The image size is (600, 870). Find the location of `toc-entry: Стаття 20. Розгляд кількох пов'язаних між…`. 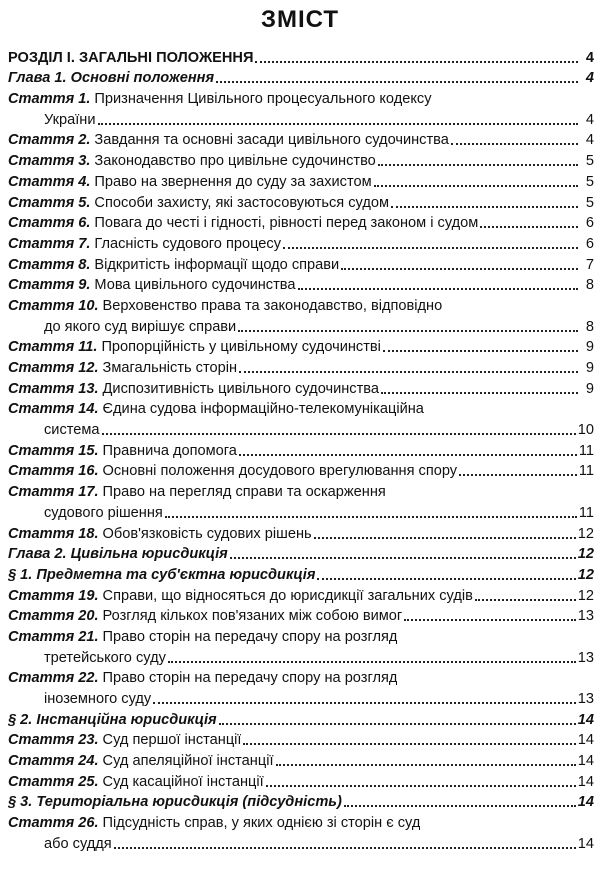

toc-entry: Стаття 20. Розгляд кількох пов'язаних між… is located at coordinates (301, 615).